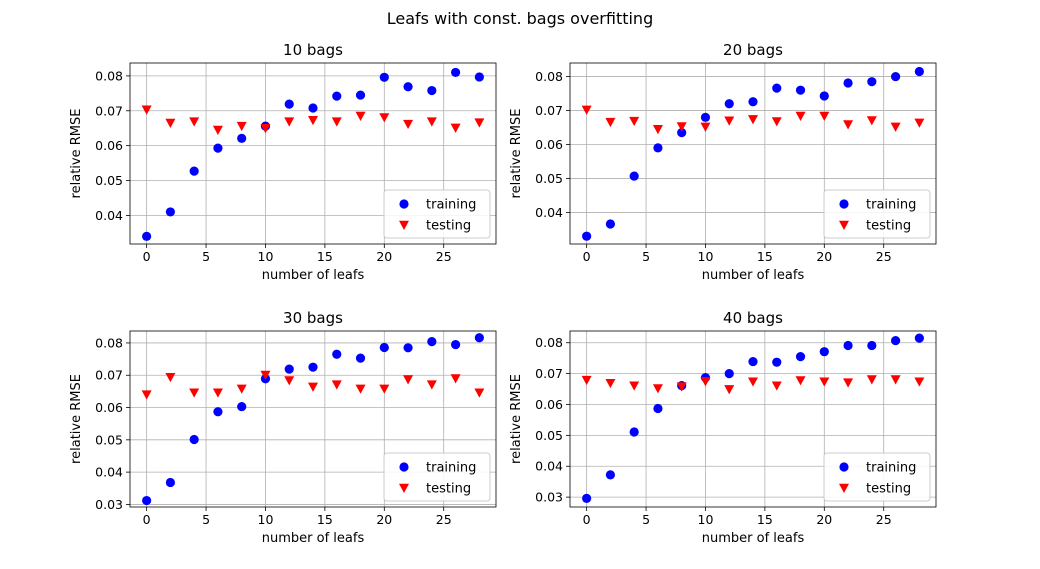  What do you see at coordinates (448, 226) in the screenshot?
I see `legend-label-testing: testing` at bounding box center [448, 226].